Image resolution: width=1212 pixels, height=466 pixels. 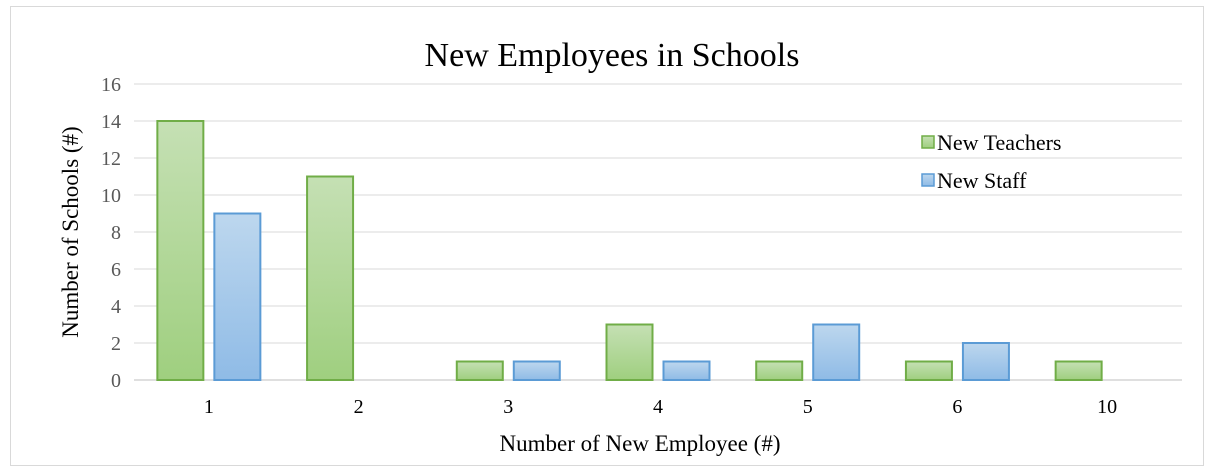 What do you see at coordinates (508, 407) in the screenshot?
I see `x-tick-label: 3` at bounding box center [508, 407].